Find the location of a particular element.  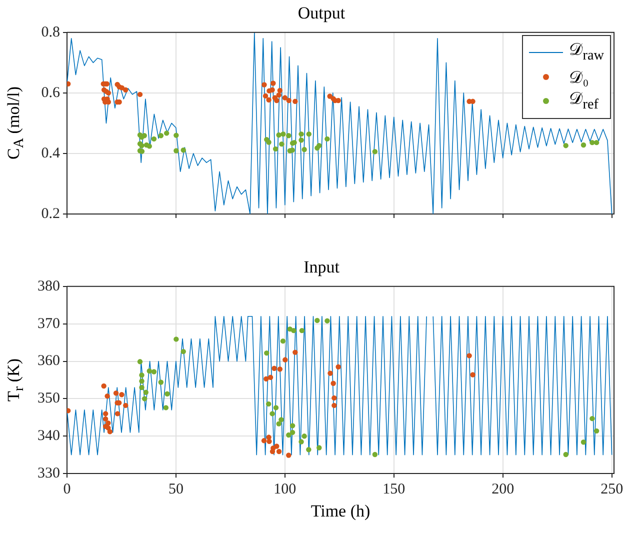

x-tick-label: 150 is located at coordinates (394, 490).